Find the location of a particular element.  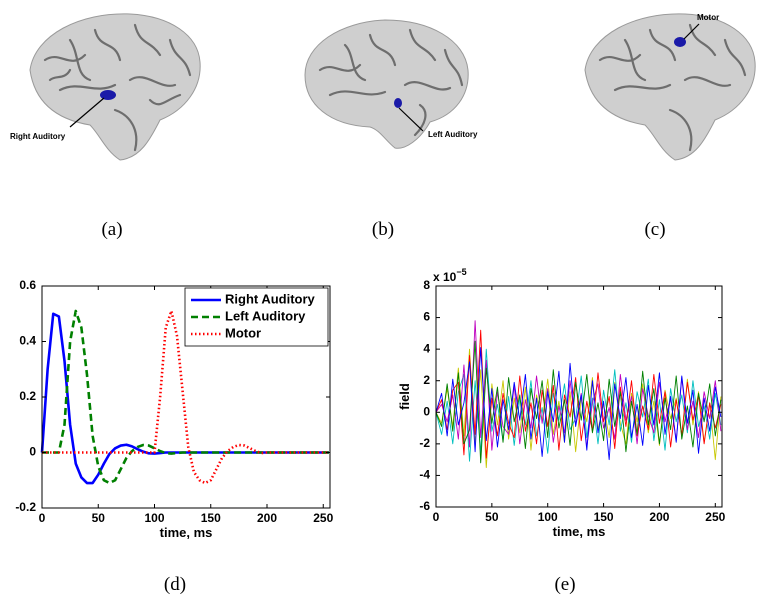

multiplier-exponent: −5 is located at coordinates (461, 272).